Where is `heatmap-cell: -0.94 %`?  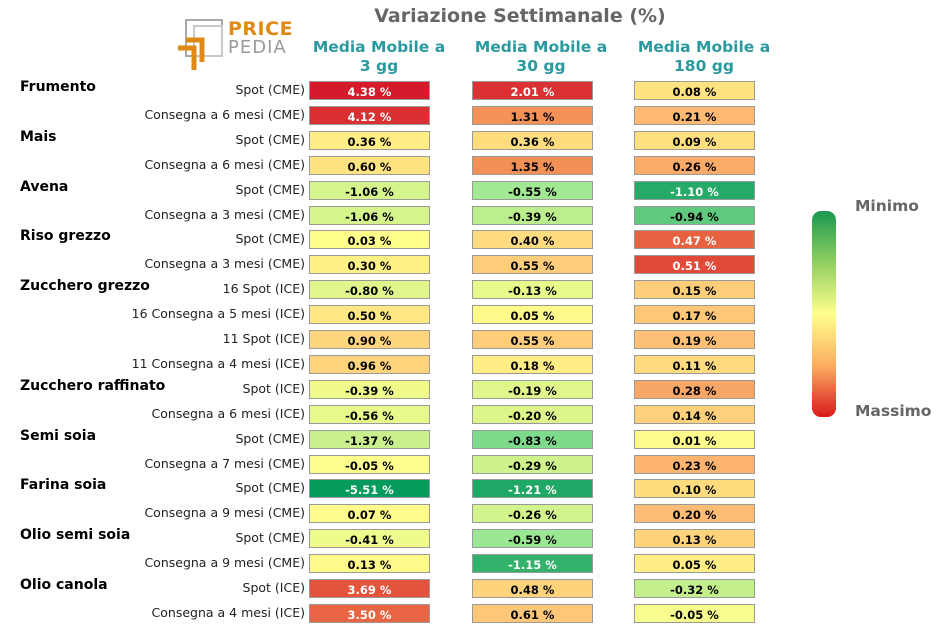 heatmap-cell: -0.94 % is located at coordinates (694, 215).